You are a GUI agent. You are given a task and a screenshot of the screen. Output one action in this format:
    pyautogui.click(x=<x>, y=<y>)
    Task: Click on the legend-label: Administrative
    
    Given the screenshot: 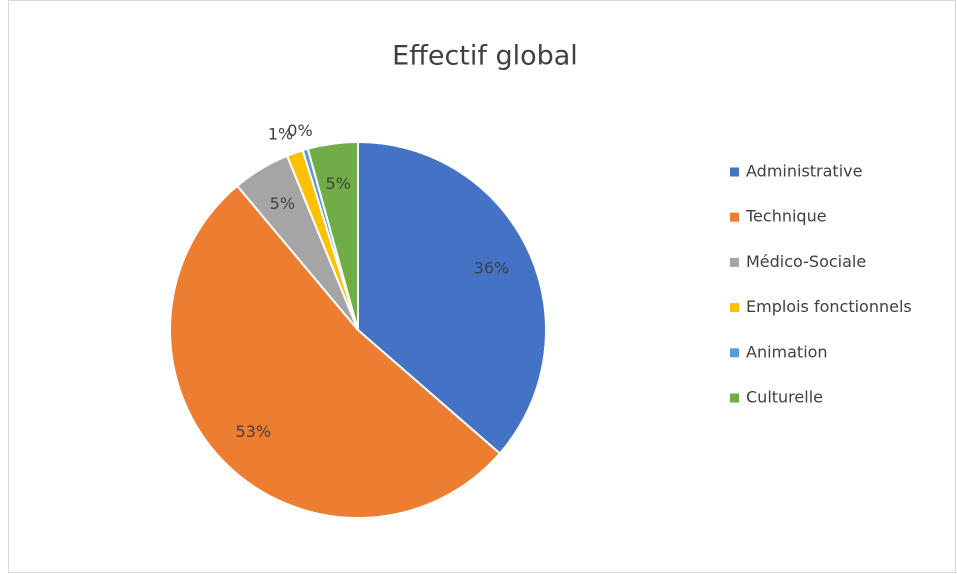 What is the action you would take?
    pyautogui.click(x=804, y=171)
    